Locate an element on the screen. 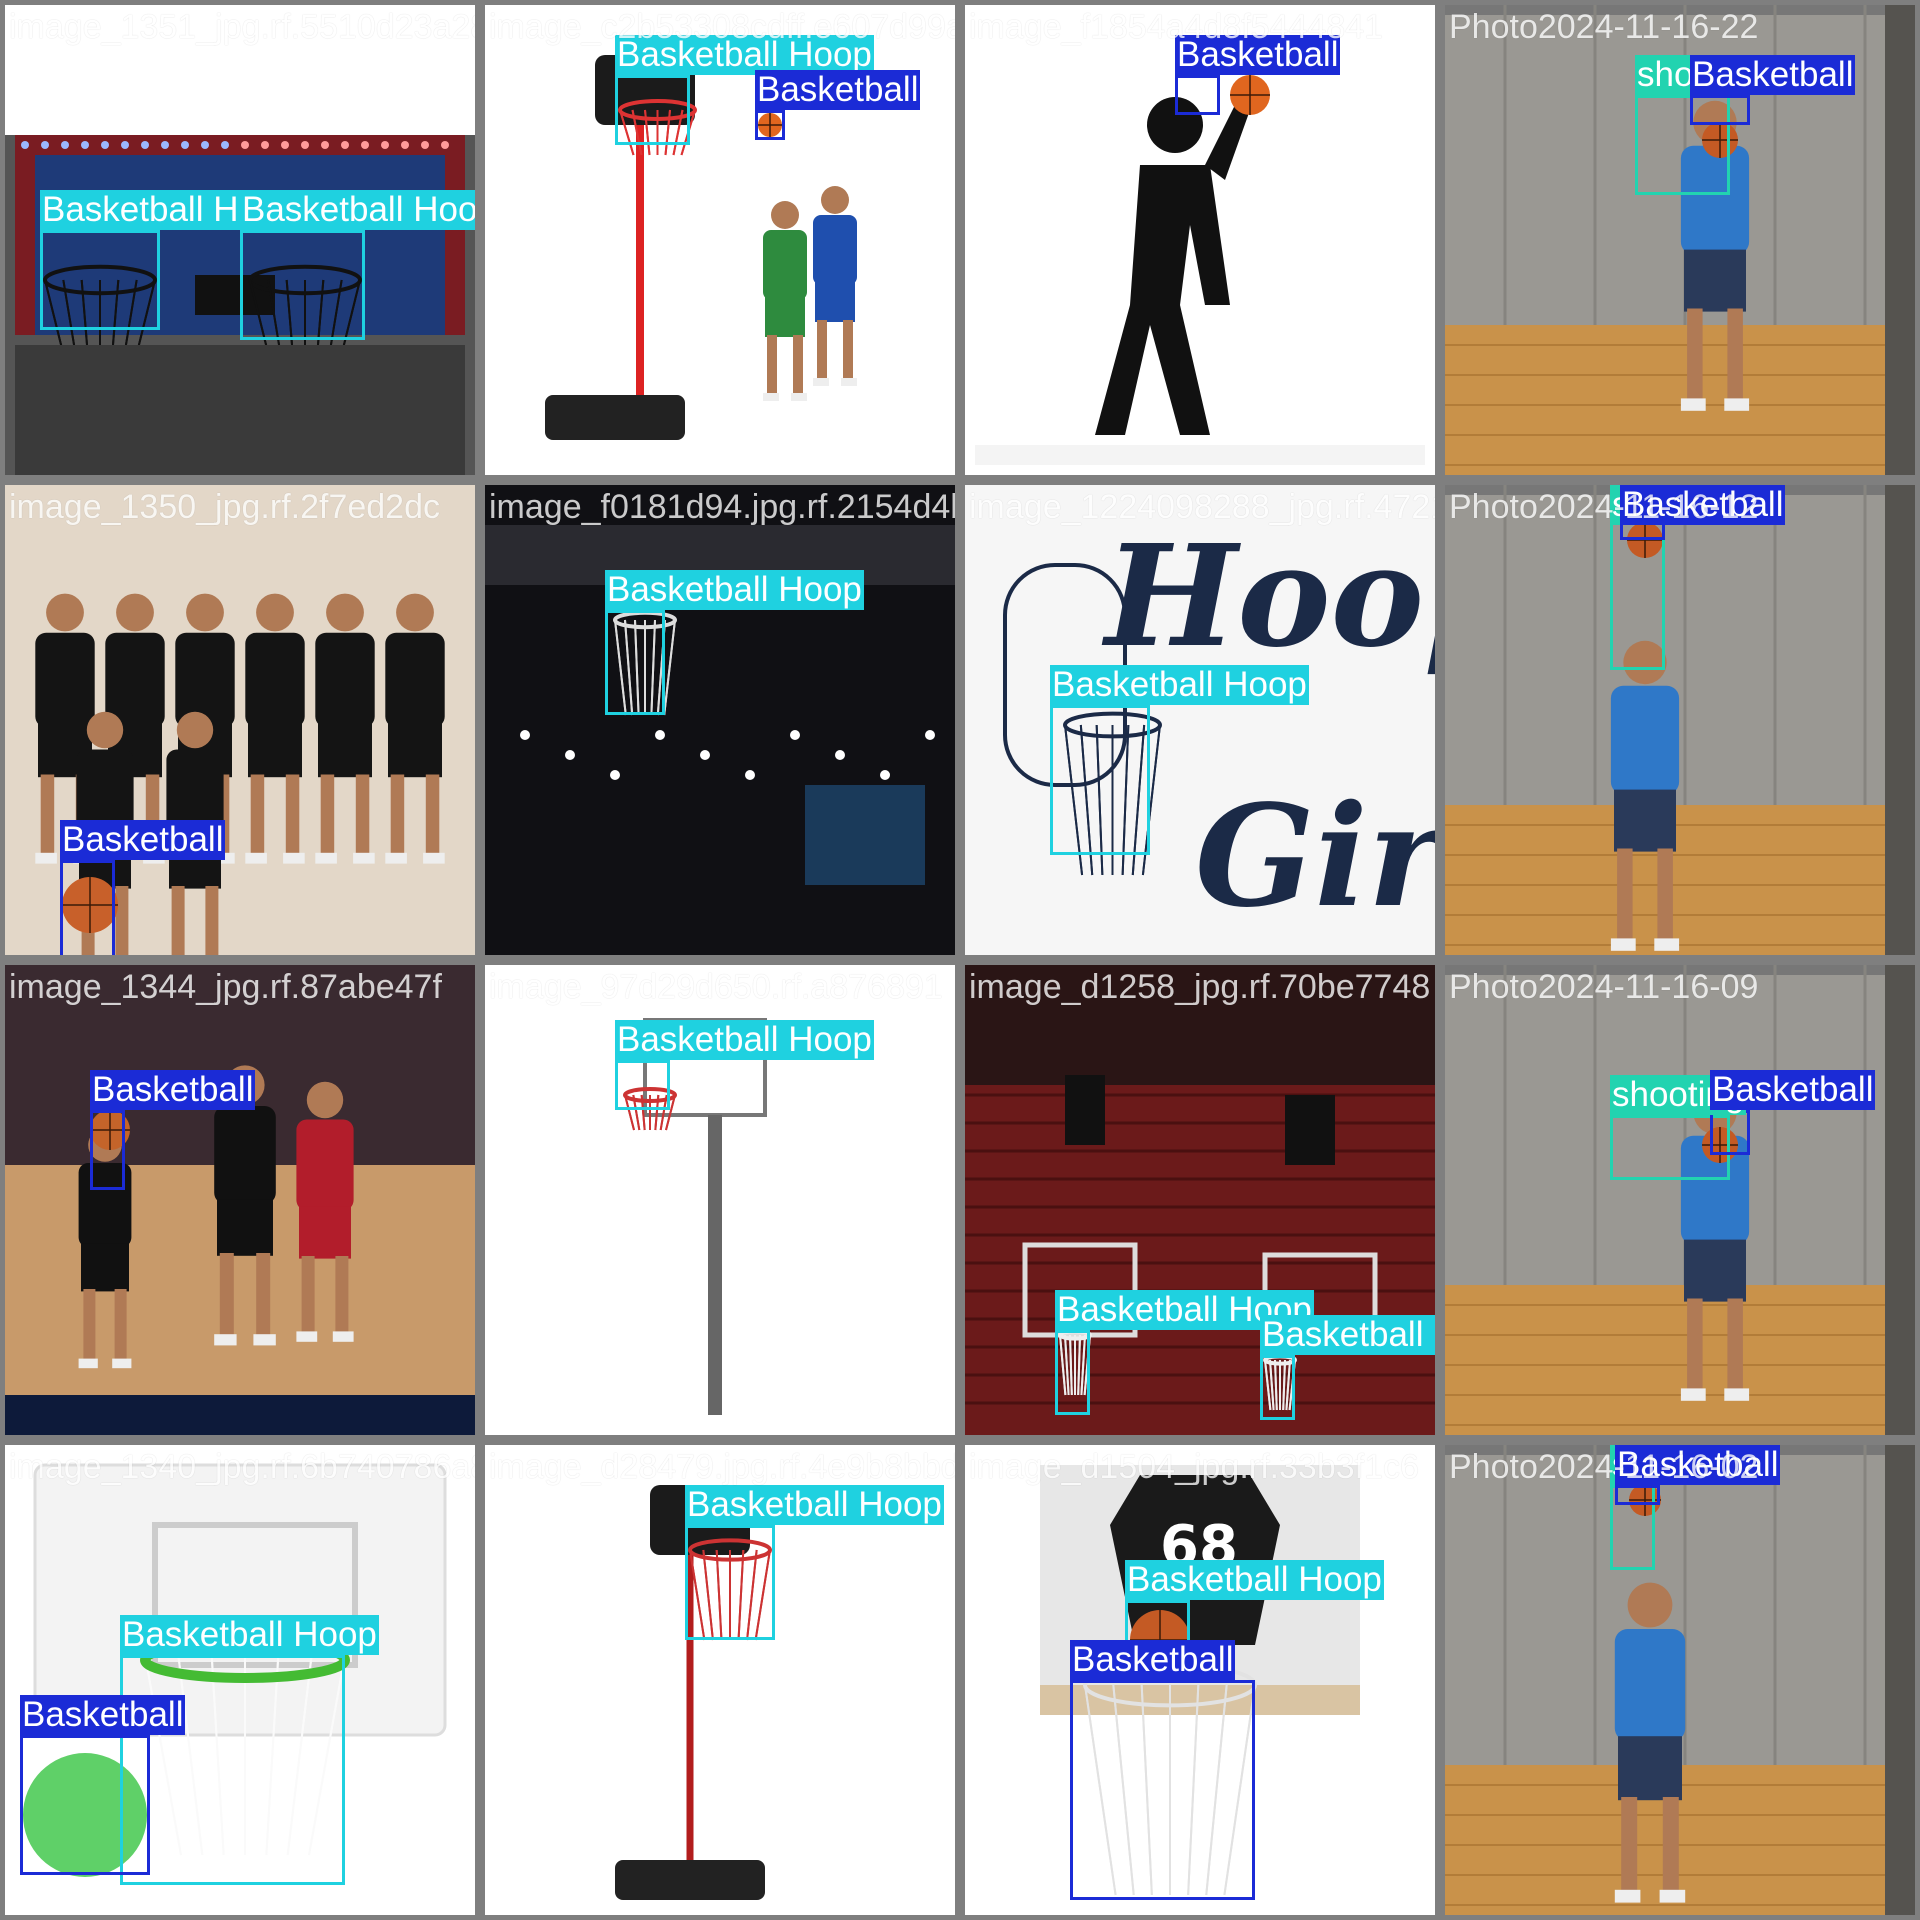 The image size is (1920, 1920). scene-gym-jump is located at coordinates (1680, 720).